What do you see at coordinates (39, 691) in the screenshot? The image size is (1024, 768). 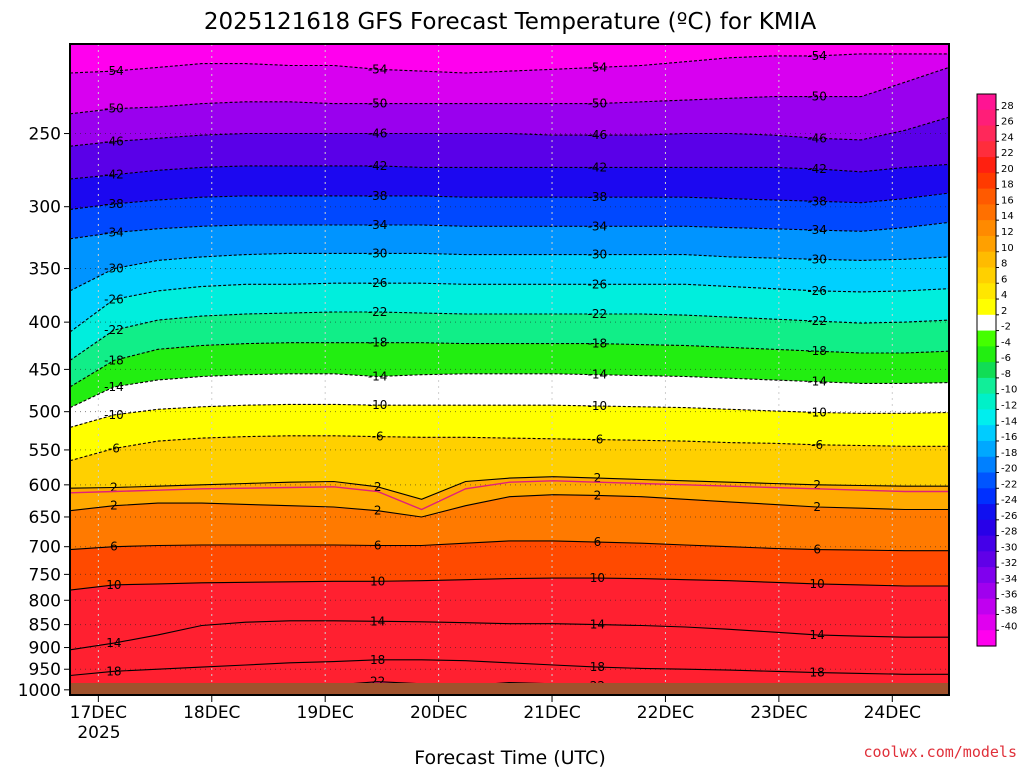 I see `y-tick-label: 1000` at bounding box center [39, 691].